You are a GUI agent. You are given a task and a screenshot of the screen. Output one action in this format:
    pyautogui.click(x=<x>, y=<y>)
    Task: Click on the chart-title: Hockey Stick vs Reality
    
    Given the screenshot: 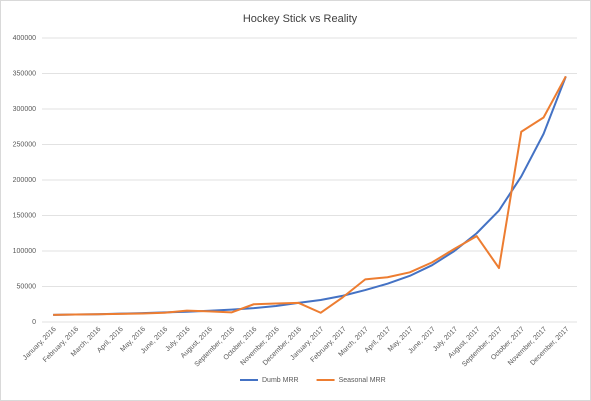 What is the action you would take?
    pyautogui.click(x=300, y=19)
    